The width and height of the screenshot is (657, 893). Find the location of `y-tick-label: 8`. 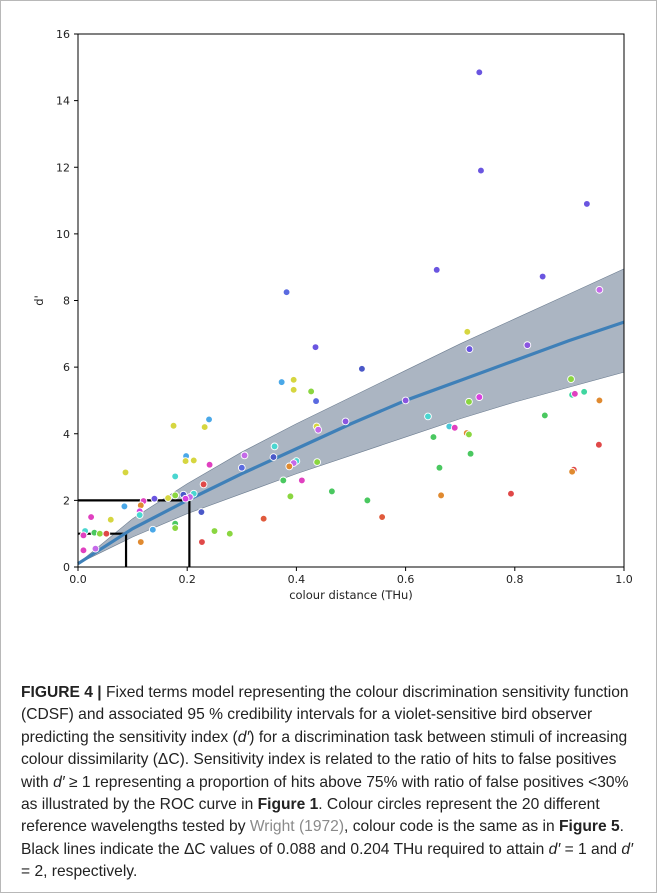

y-tick-label: 8 is located at coordinates (66, 301).